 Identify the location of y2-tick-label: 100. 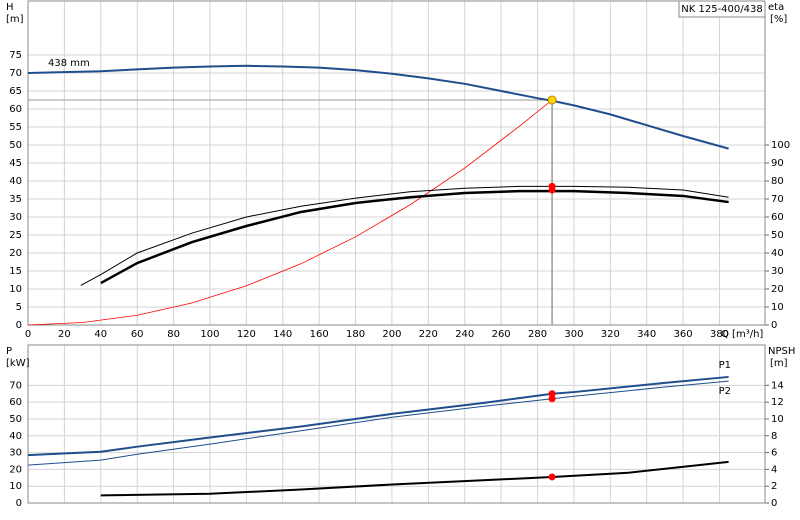
(780, 145).